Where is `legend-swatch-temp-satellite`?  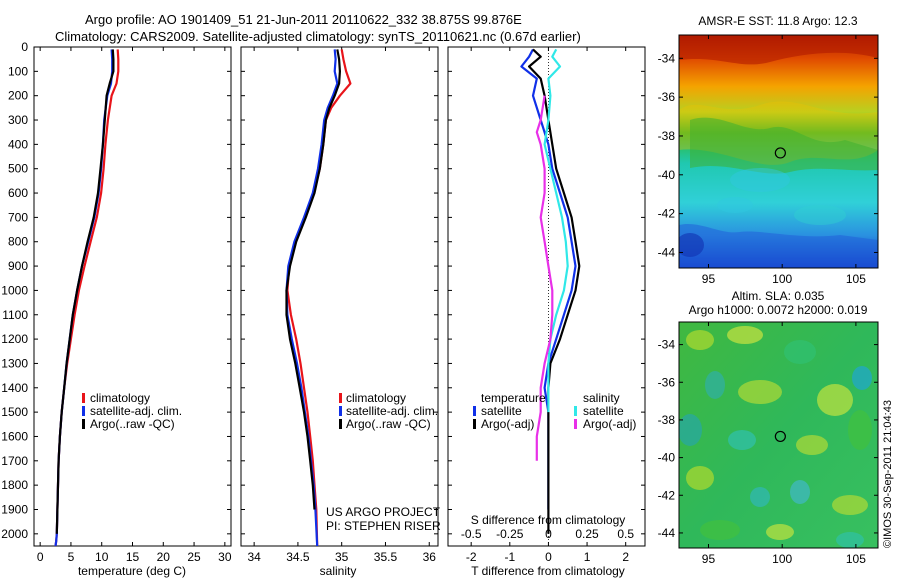
legend-swatch-temp-satellite is located at coordinates (474, 411).